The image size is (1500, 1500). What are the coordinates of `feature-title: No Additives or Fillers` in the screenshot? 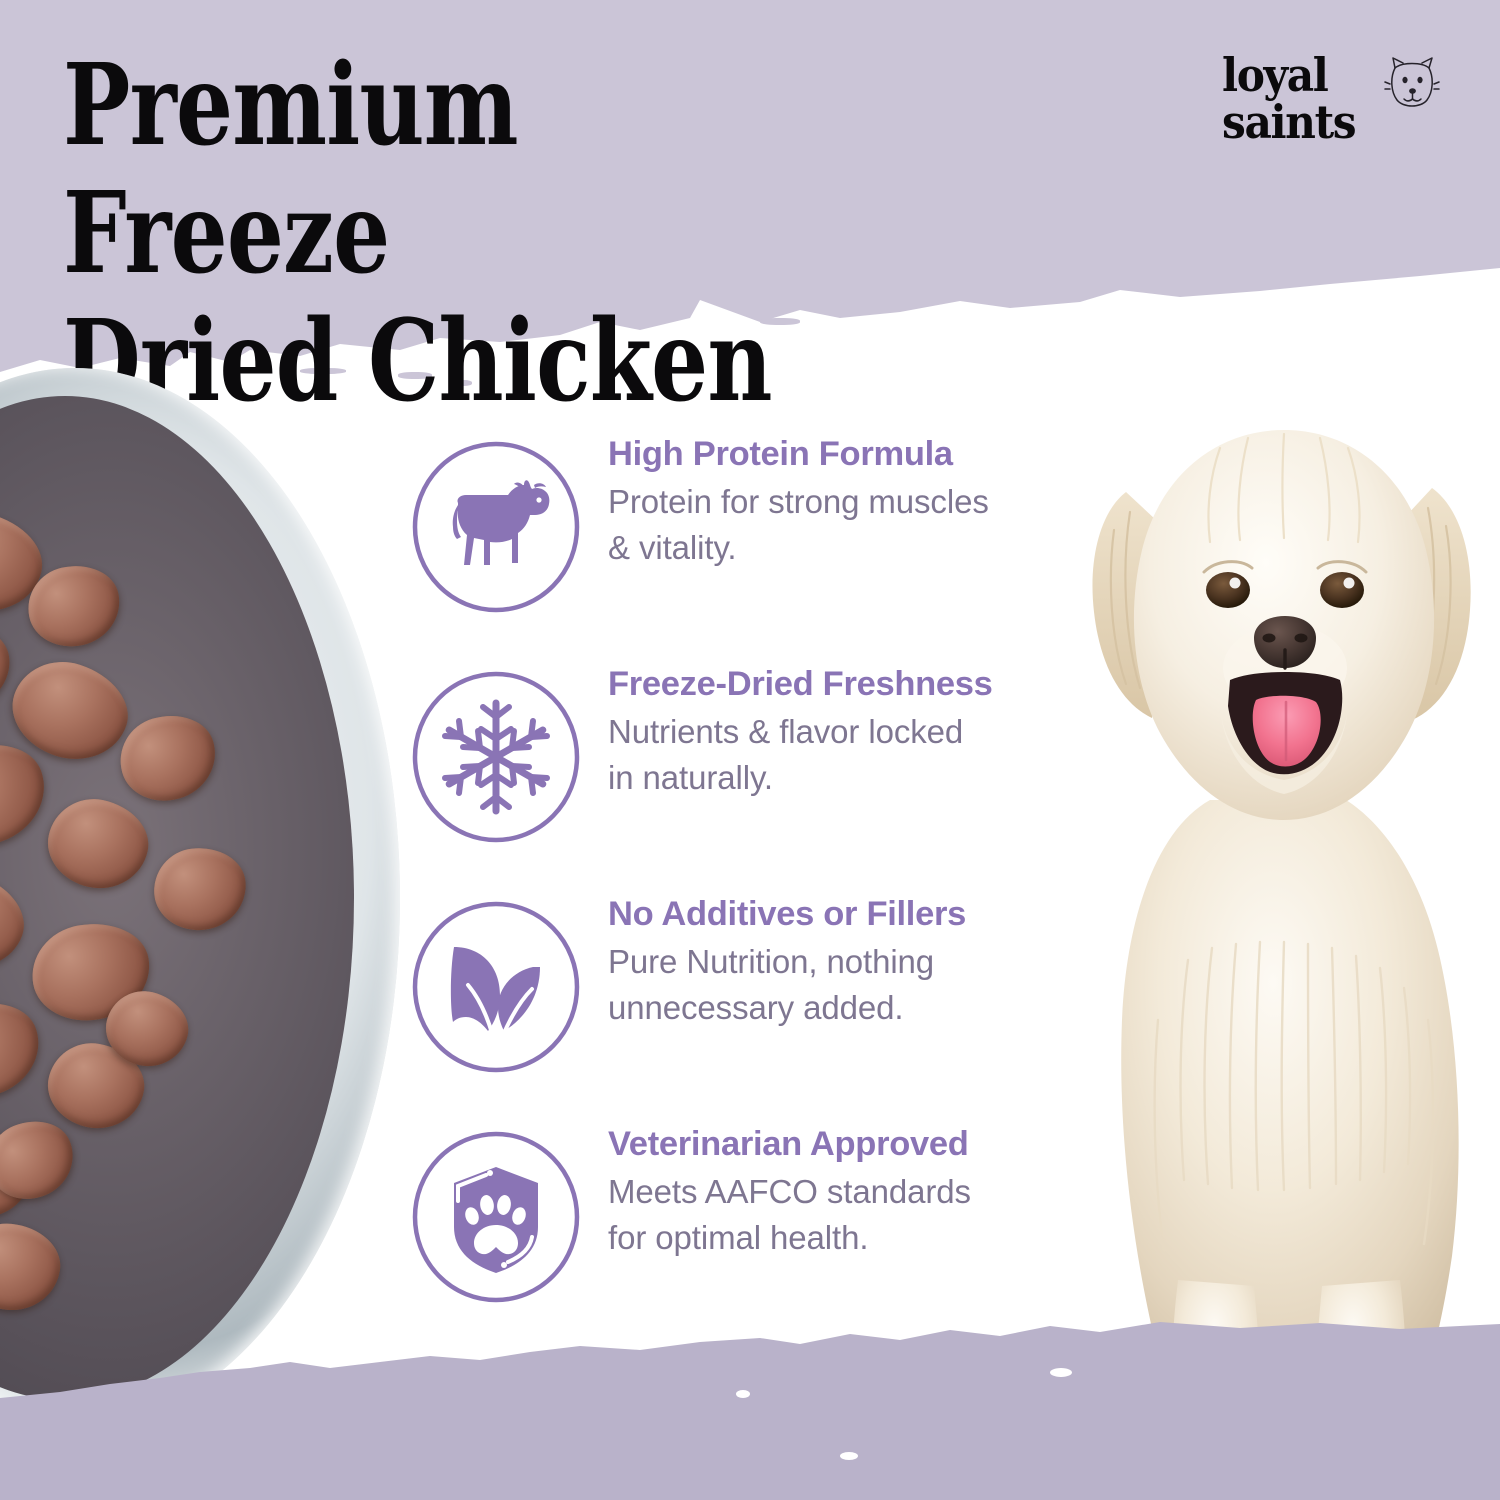 It's located at (787, 914).